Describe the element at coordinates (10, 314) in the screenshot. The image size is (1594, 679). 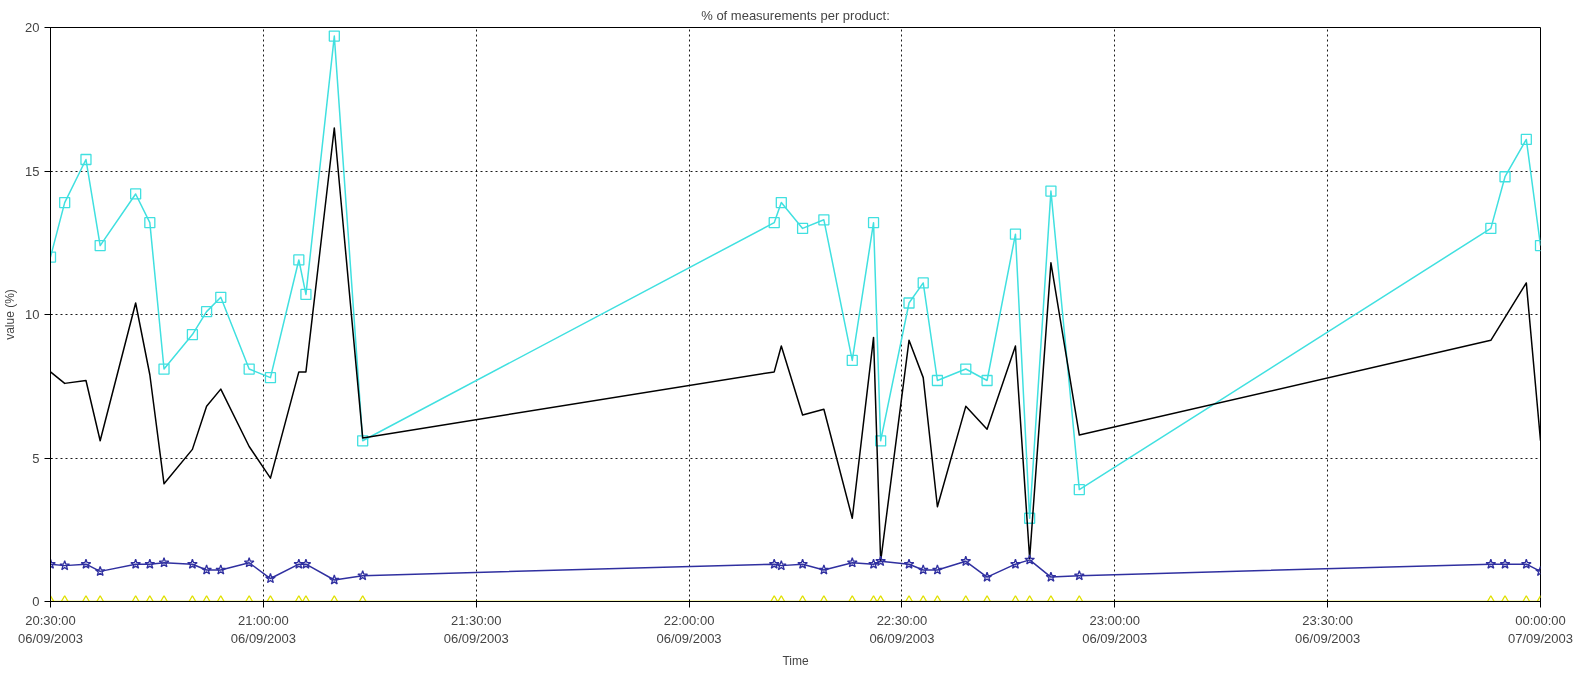
I see `y-axis-title: value (%)` at that location.